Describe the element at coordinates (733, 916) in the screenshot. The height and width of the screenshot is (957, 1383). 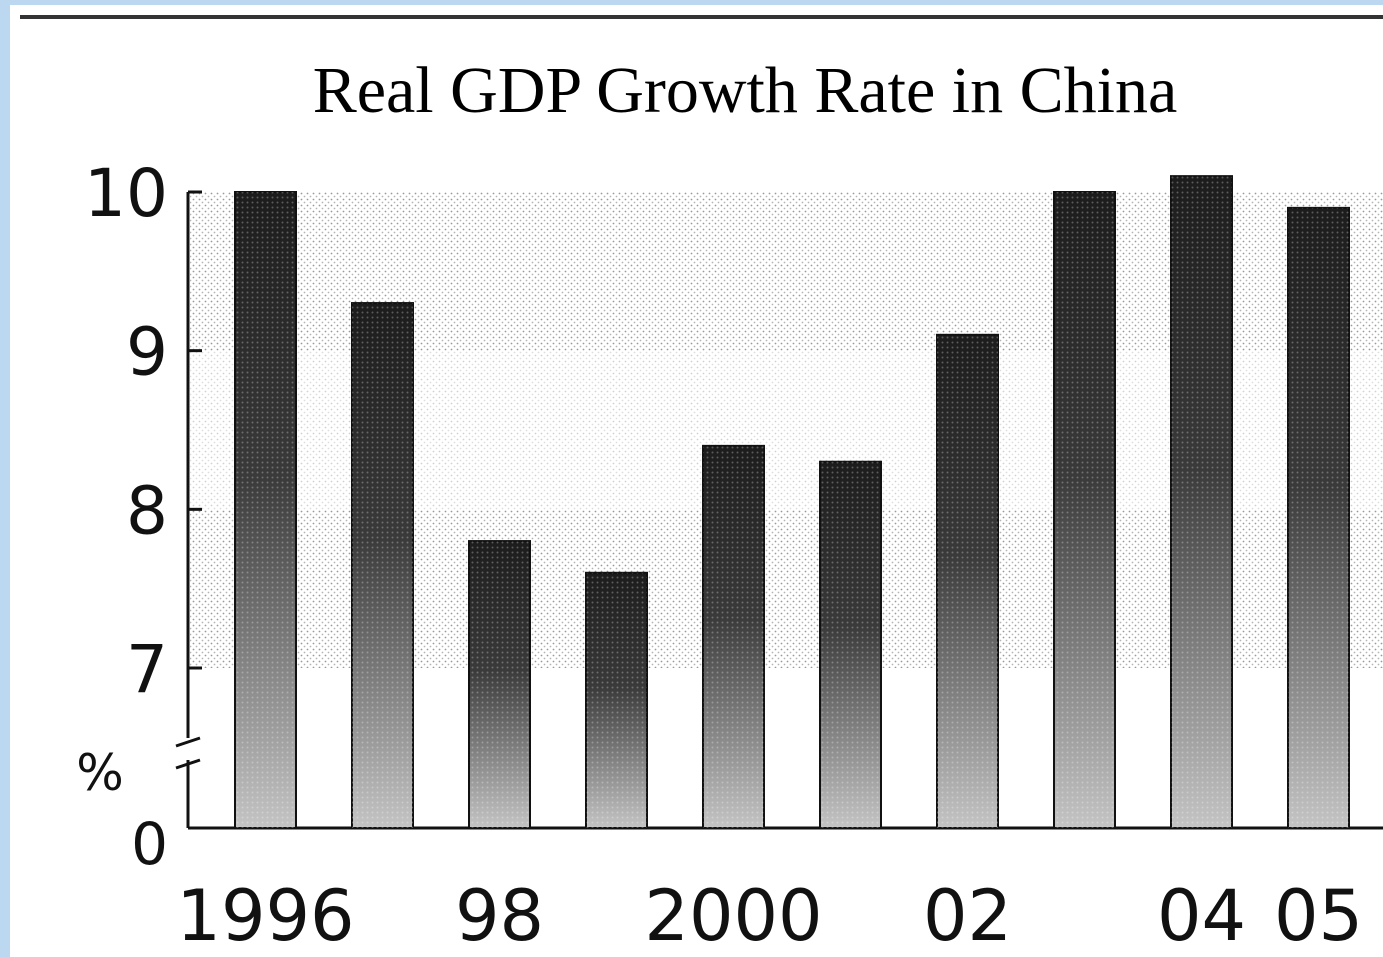
I see `x-tick-label: 2000` at that location.